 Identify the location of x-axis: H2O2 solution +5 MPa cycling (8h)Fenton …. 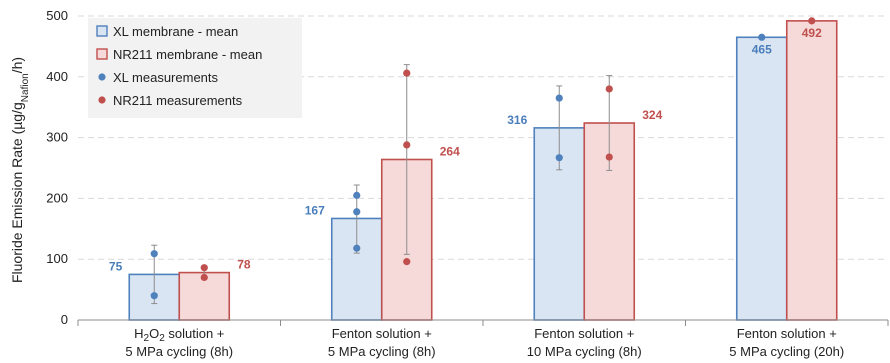
(483, 339).